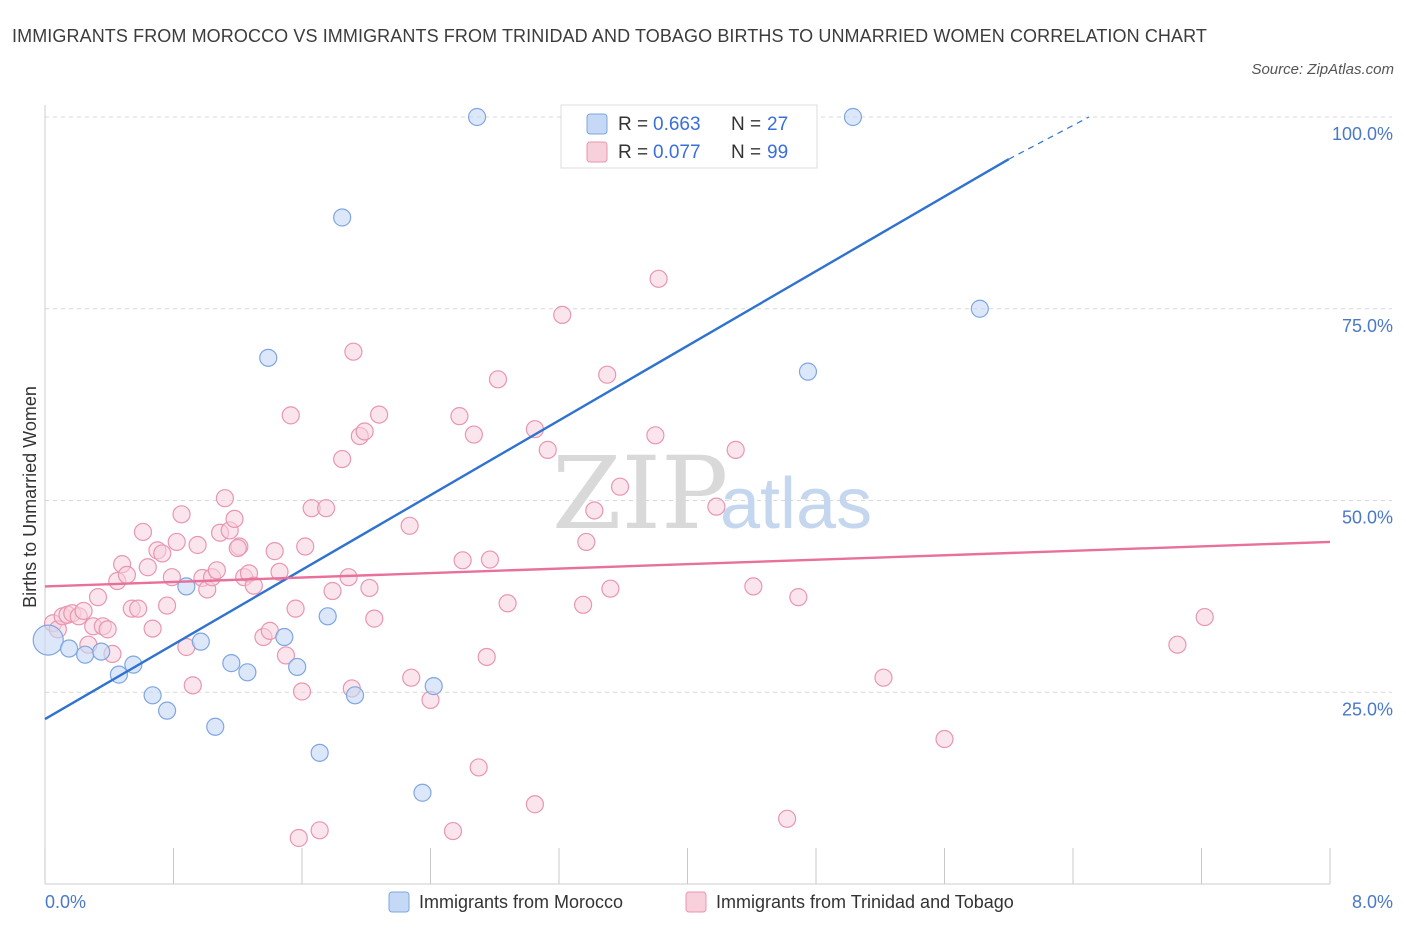 The width and height of the screenshot is (1406, 930). I want to click on trinidad-r-value: 0.077, so click(677, 152).